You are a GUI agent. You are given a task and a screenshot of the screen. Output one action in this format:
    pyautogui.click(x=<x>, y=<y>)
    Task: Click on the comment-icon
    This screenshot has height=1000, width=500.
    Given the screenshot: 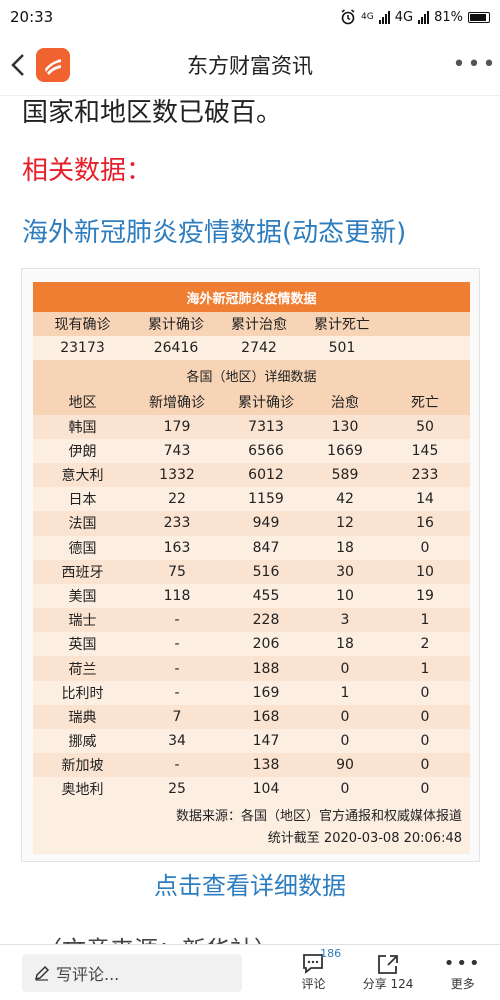 What is the action you would take?
    pyautogui.click(x=313, y=964)
    